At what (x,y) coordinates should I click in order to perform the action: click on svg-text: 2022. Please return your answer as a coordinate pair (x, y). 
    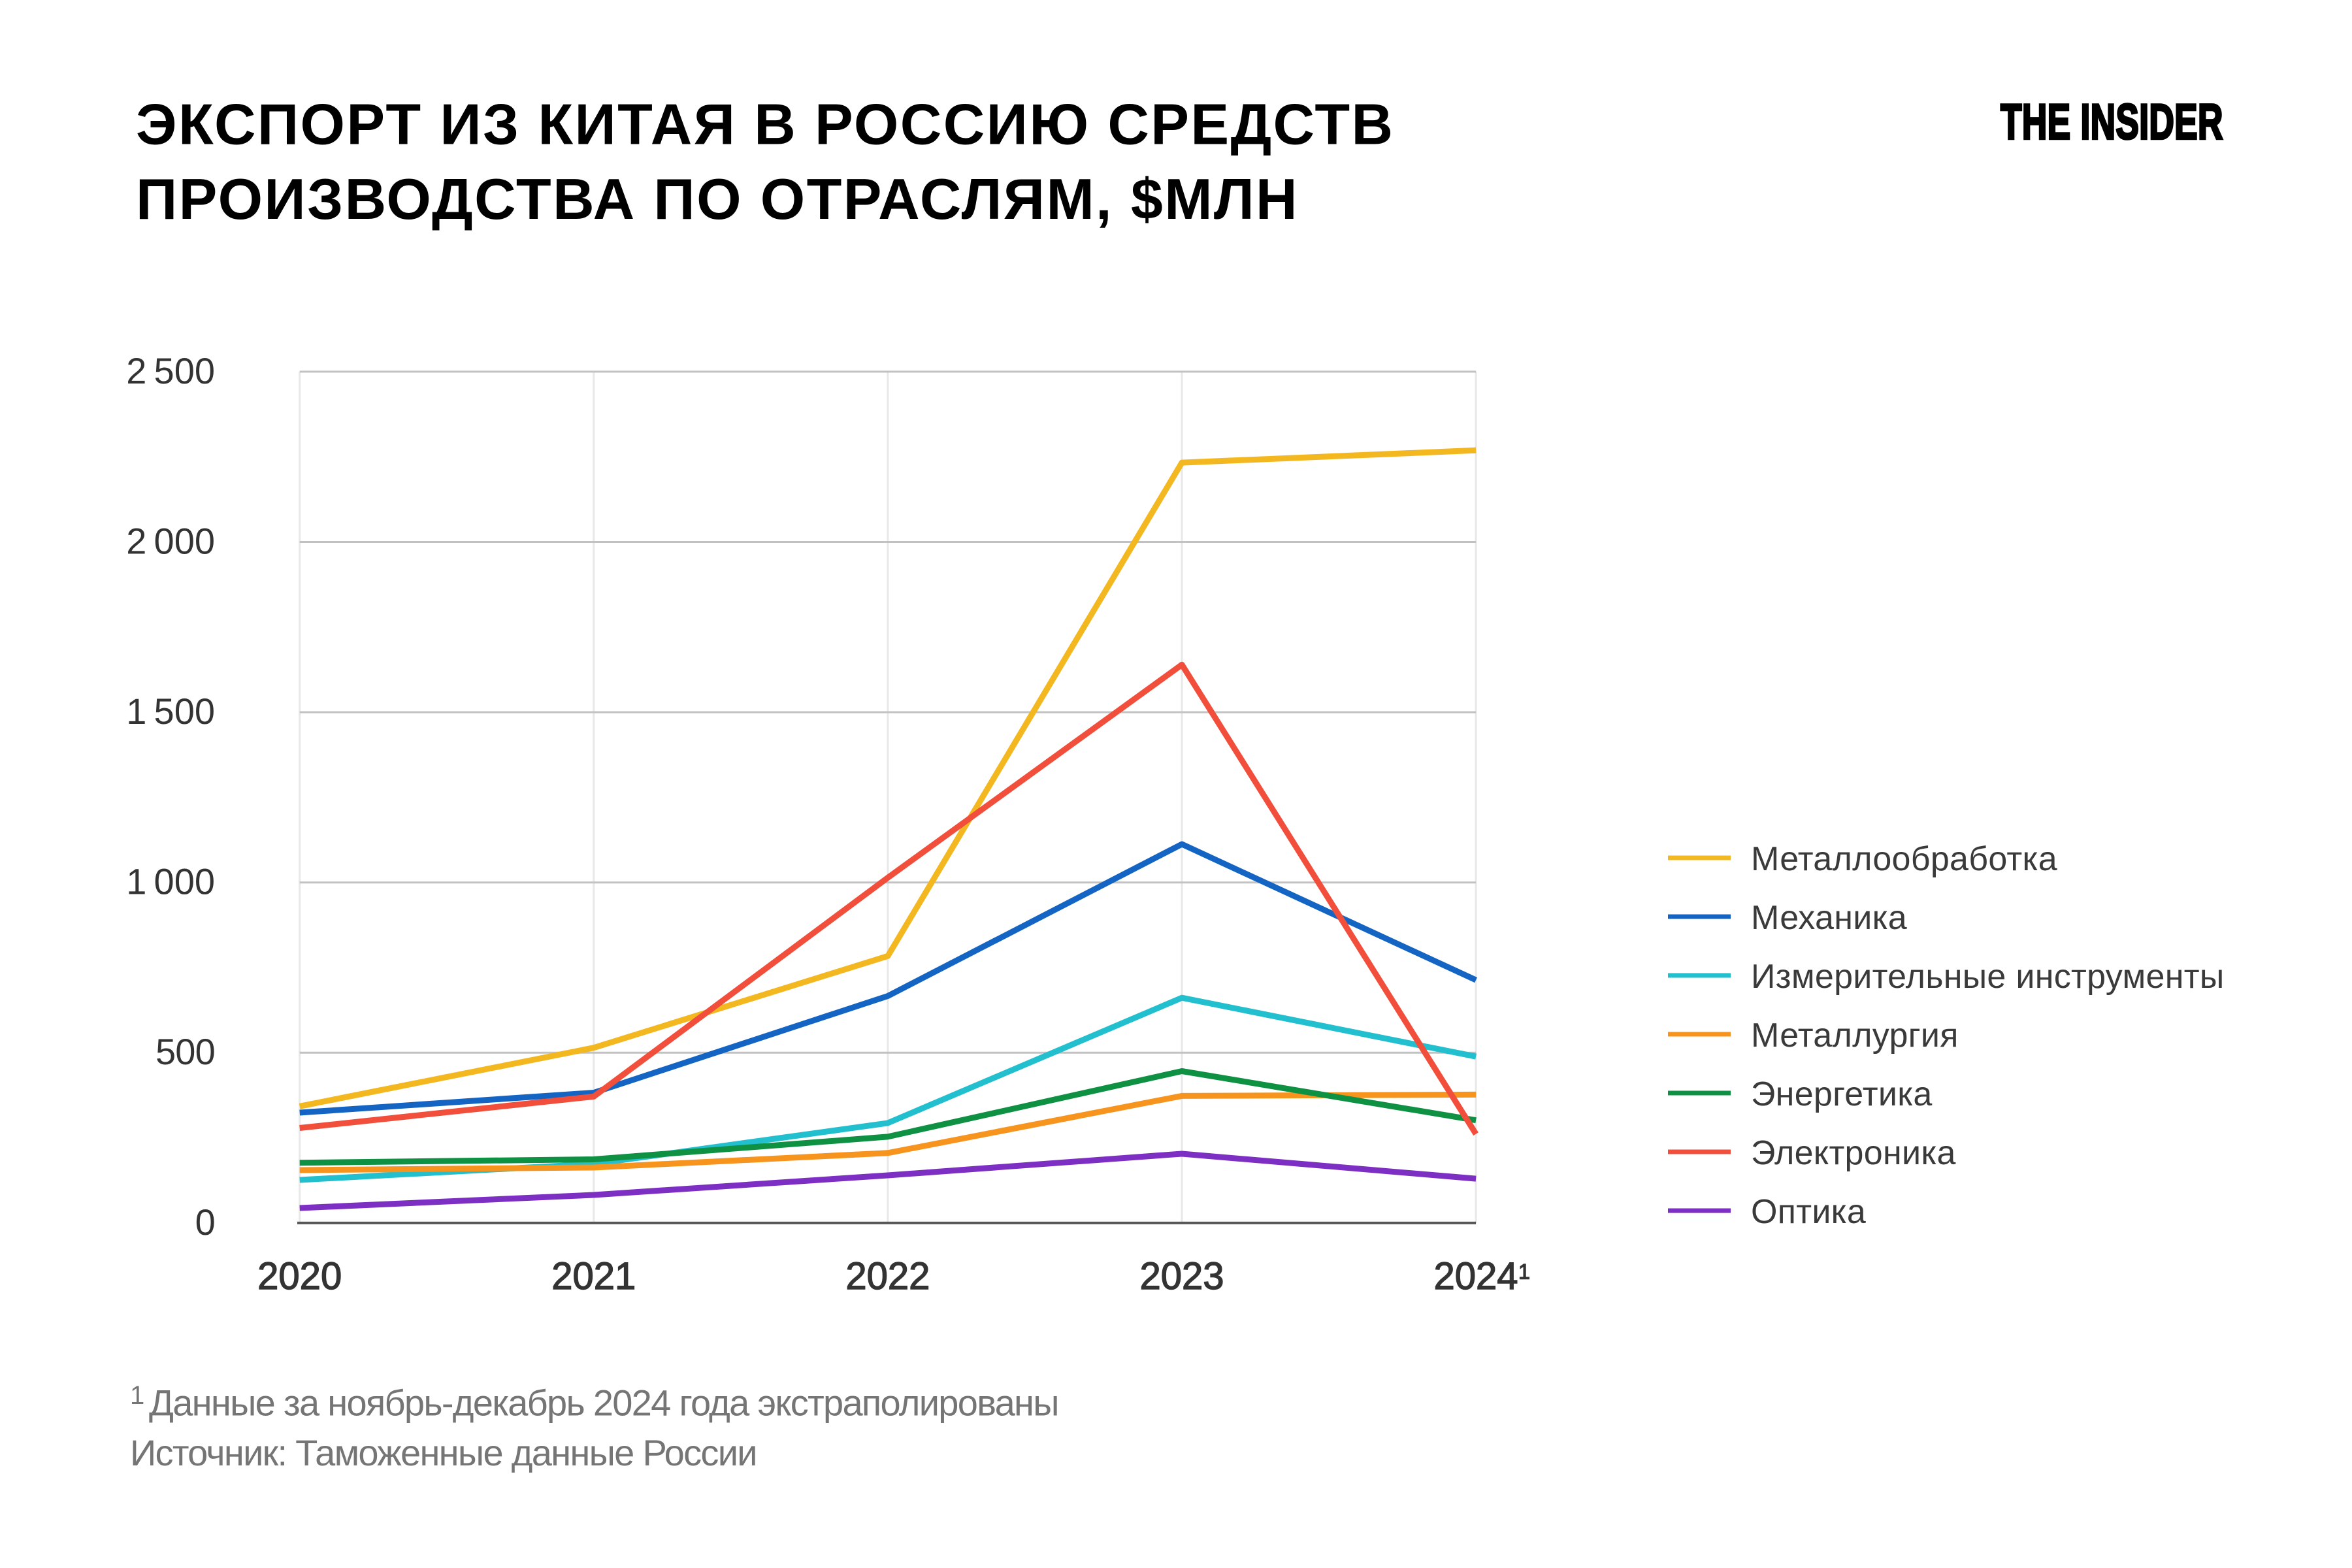
    Looking at the image, I should click on (887, 1276).